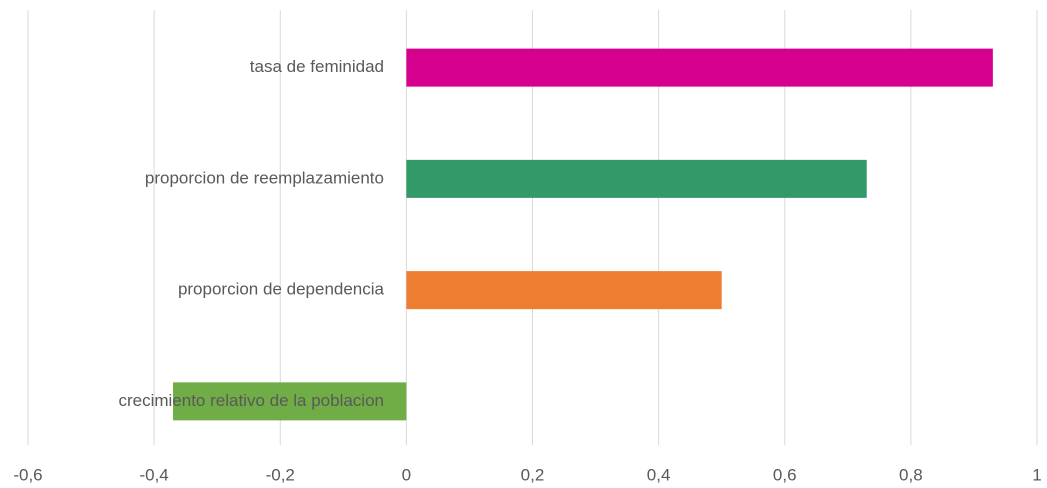  Describe the element at coordinates (659, 474) in the screenshot. I see `x-tick-label: 0,4` at that location.